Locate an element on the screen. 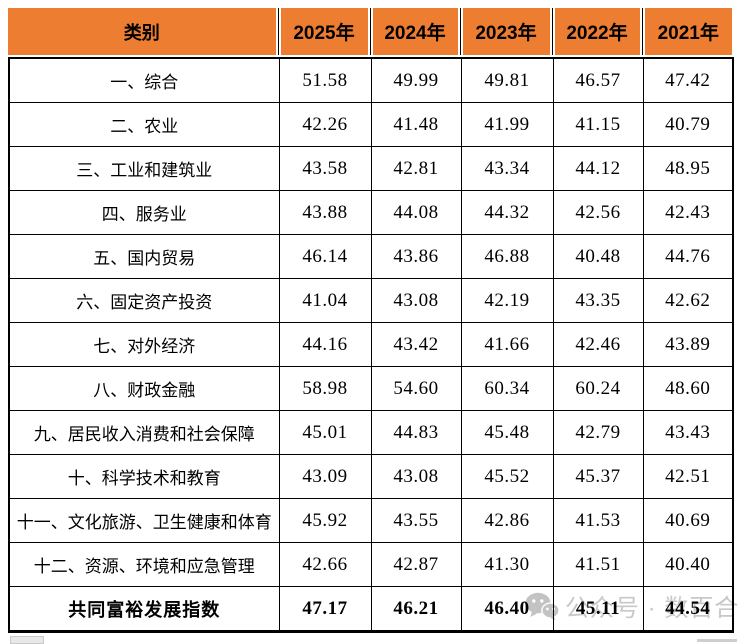  value-cell: 45.01 is located at coordinates (325, 432).